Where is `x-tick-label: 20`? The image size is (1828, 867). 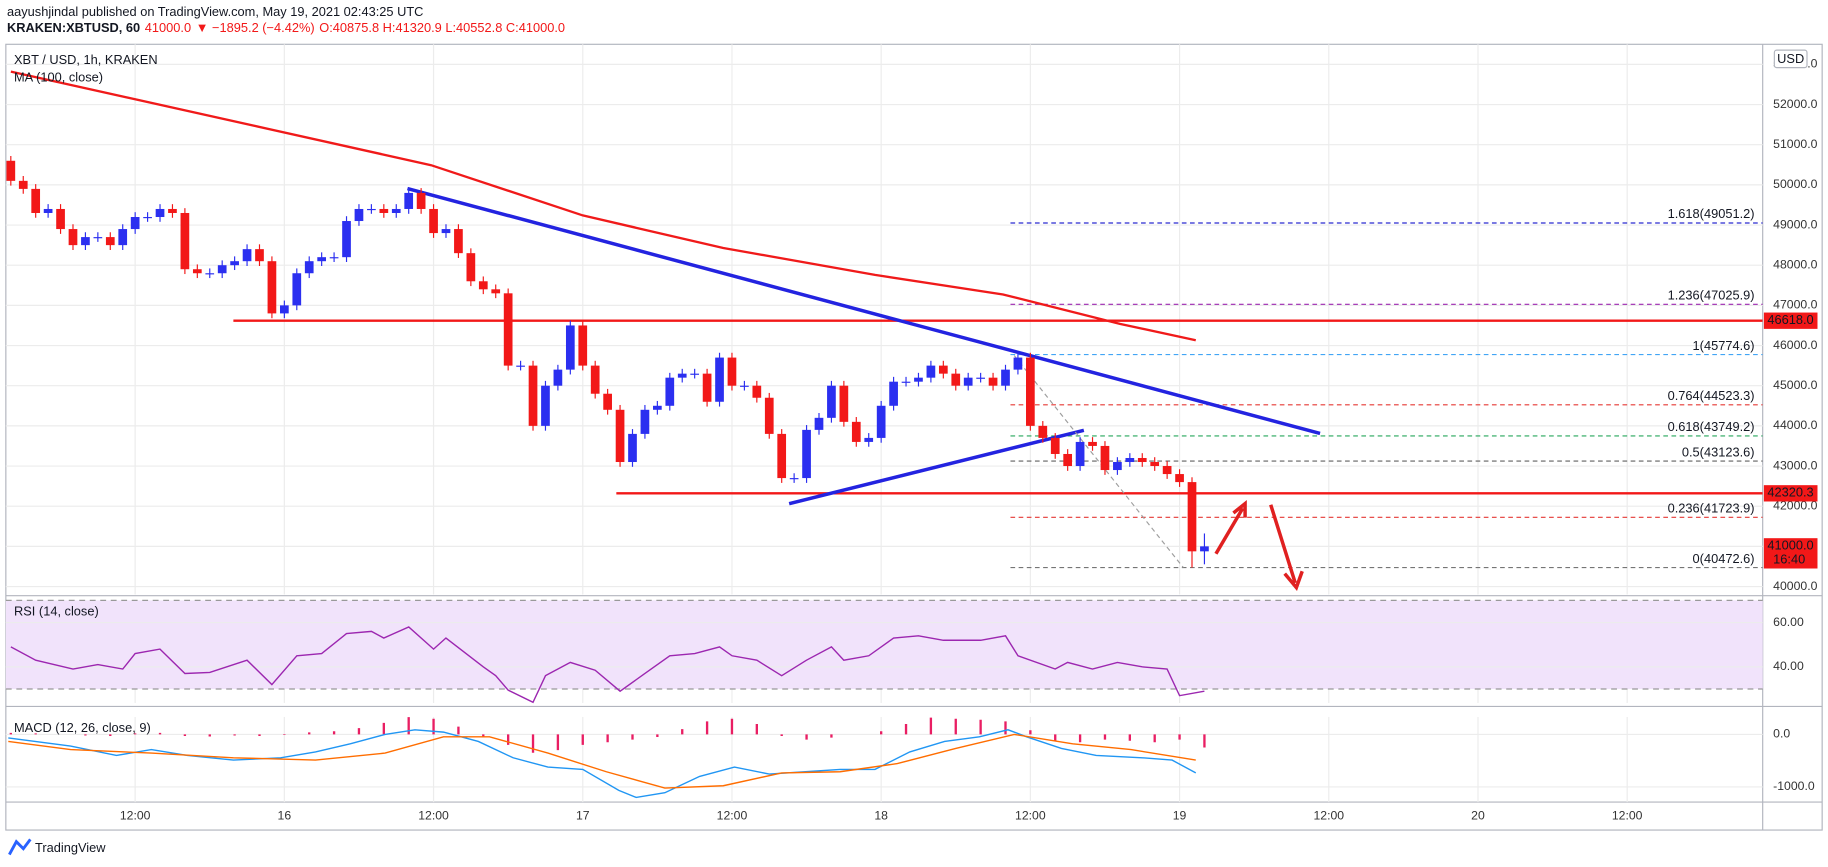 x-tick-label: 20 is located at coordinates (1478, 815).